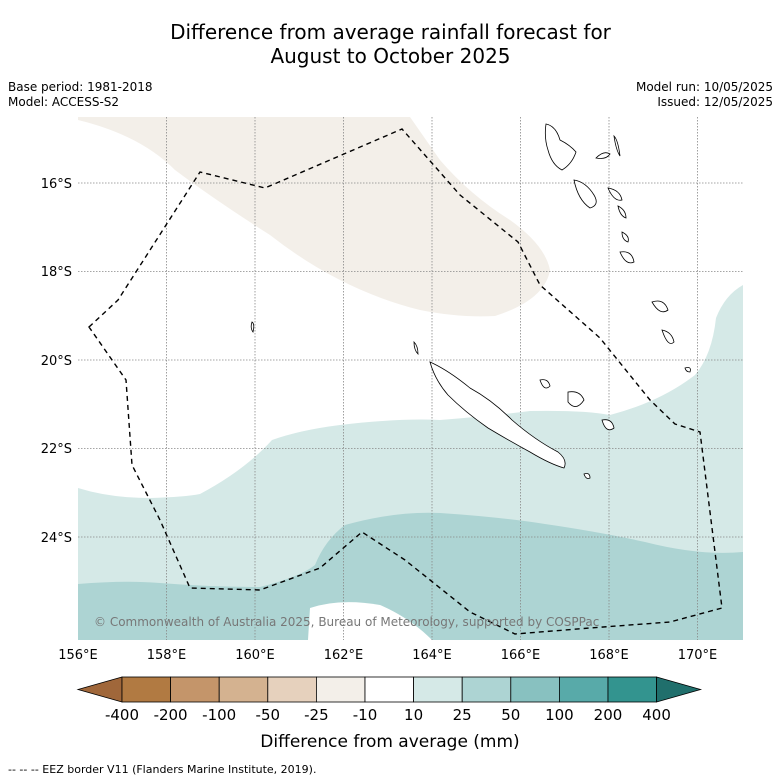 Image resolution: width=781 pixels, height=781 pixels. I want to click on isle-of-pines, so click(587, 476).